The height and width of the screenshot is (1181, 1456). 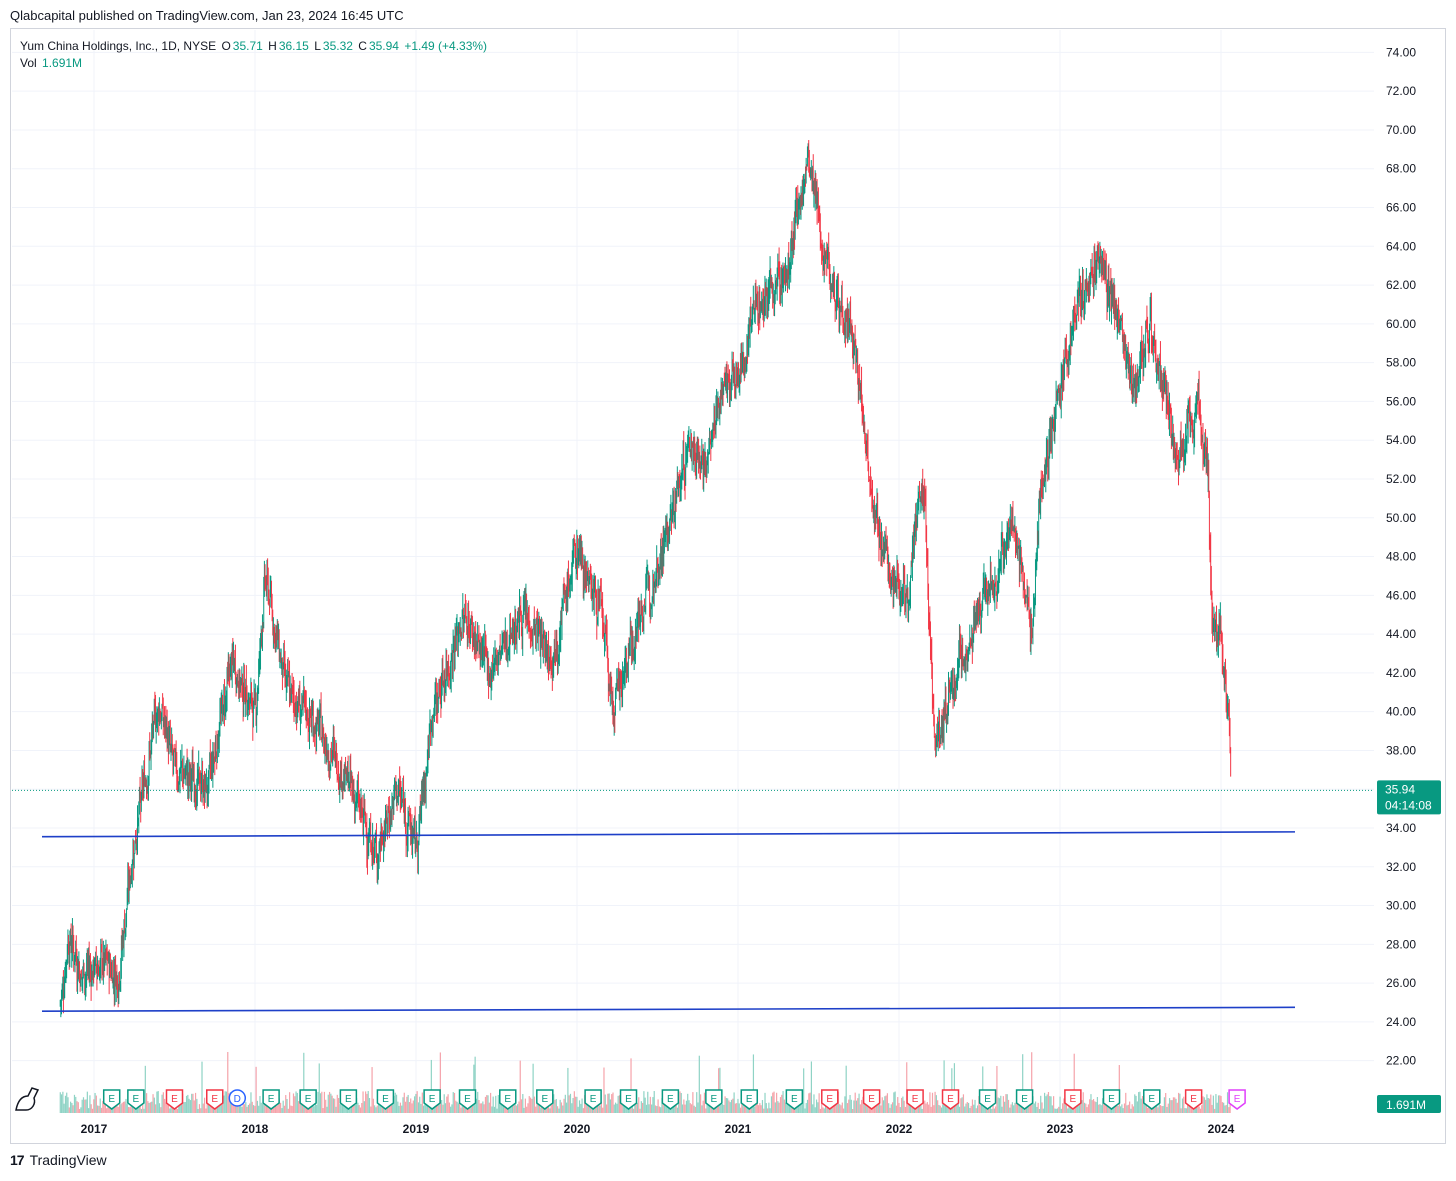 What do you see at coordinates (1401, 246) in the screenshot?
I see `y-tick-label: 64.00` at bounding box center [1401, 246].